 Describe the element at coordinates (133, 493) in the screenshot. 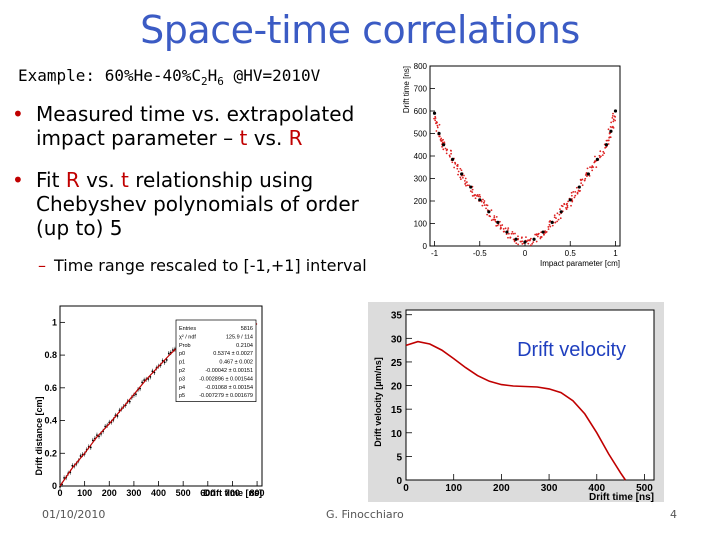

I see `x-tick-label: 300` at that location.